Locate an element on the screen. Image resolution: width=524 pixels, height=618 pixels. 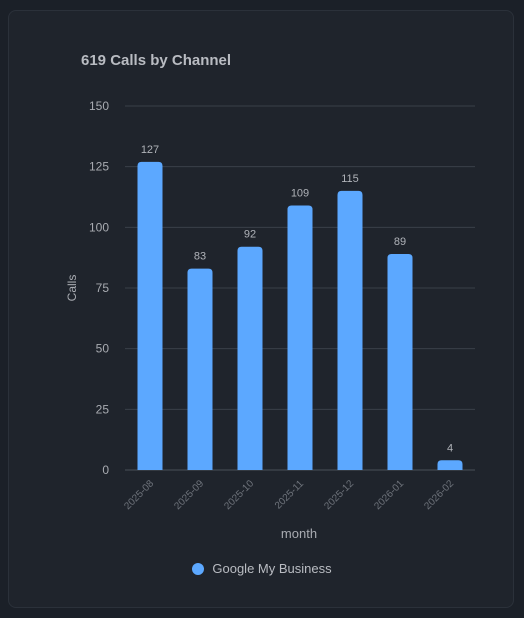
legend-item-google-my-business: Google My Business is located at coordinates (262, 568).